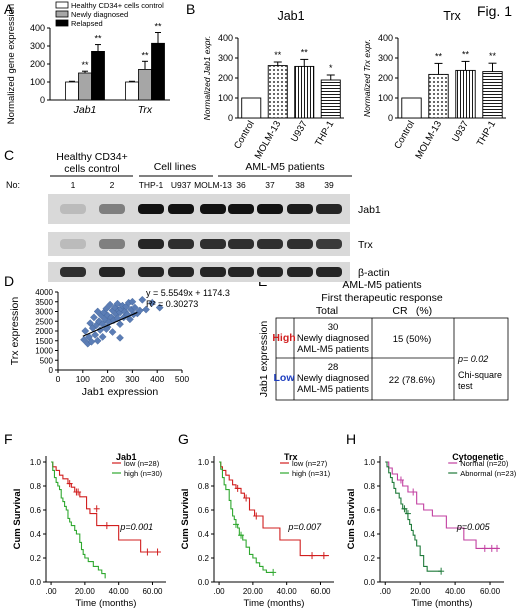  I want to click on d-y-tick-label: 2500, so click(44, 321).